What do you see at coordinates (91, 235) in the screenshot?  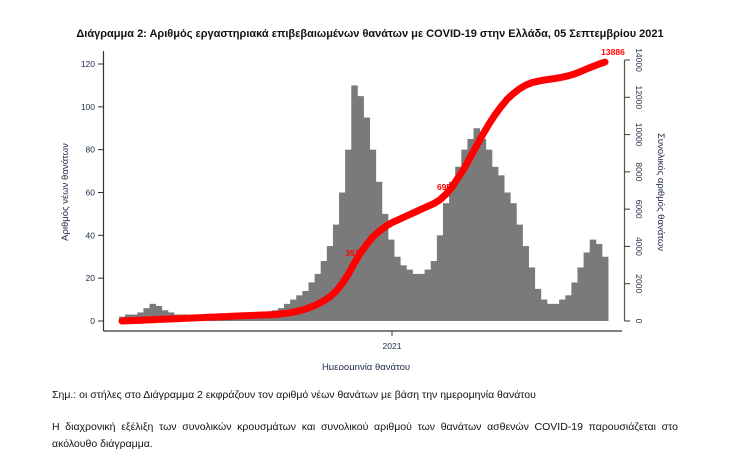 I see `y-tick-label: 40` at bounding box center [91, 235].